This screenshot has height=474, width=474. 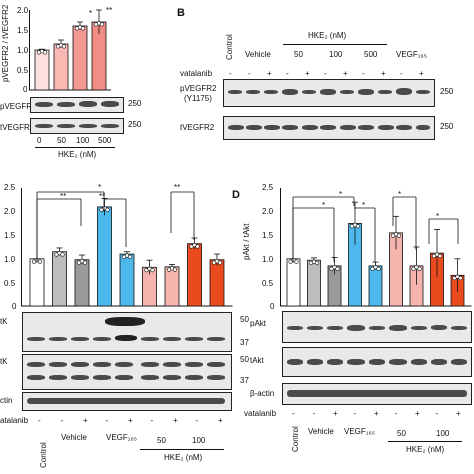 I want to click on panel-c-vatalanib: atalanib, so click(x=14, y=420).